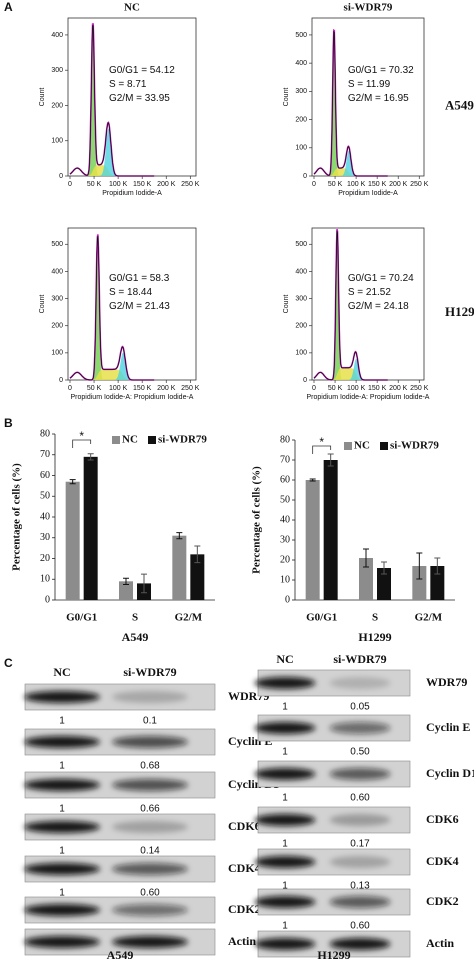 The image size is (474, 969). What do you see at coordinates (442, 901) in the screenshot?
I see `protein-label: CDK2` at bounding box center [442, 901].